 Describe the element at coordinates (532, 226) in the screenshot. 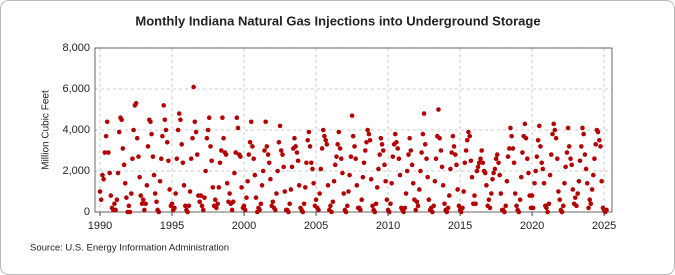

I see `x-tick-label: 2020` at that location.